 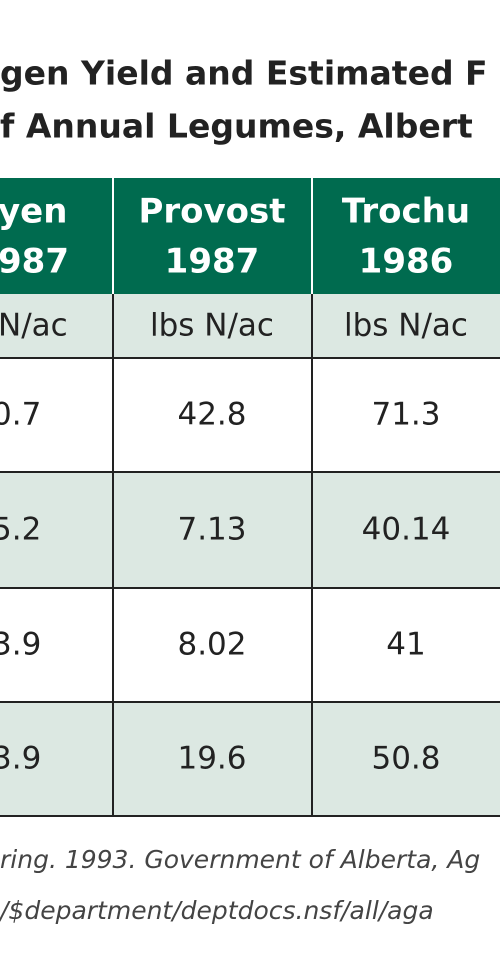 What do you see at coordinates (406, 530) in the screenshot?
I see `table-cell: 40.14` at bounding box center [406, 530].